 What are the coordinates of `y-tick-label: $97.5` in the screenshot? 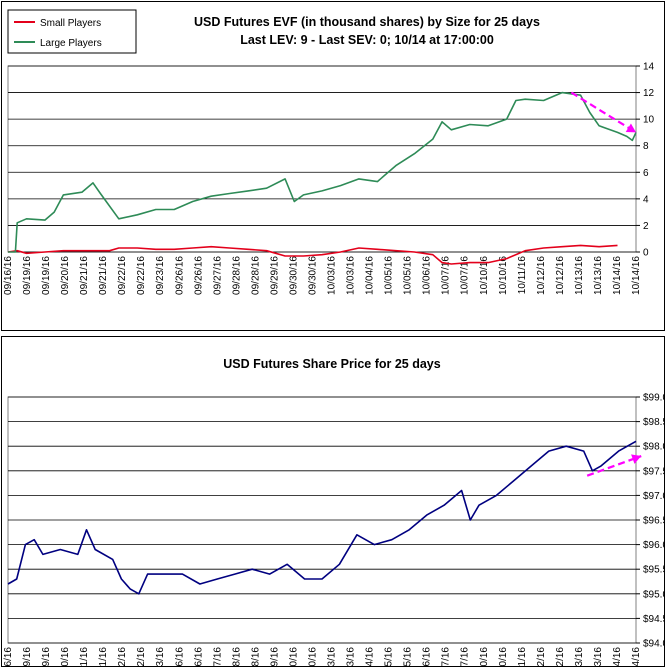 It's located at (653, 471).